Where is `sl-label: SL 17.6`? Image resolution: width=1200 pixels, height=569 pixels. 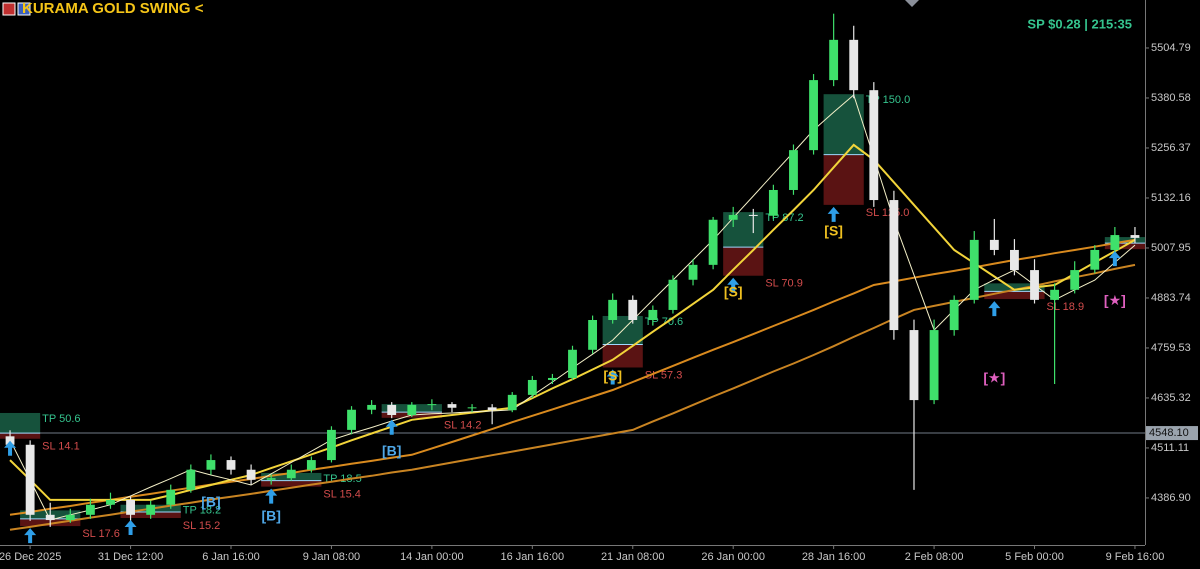
sl-label: SL 17.6 is located at coordinates (101, 534).